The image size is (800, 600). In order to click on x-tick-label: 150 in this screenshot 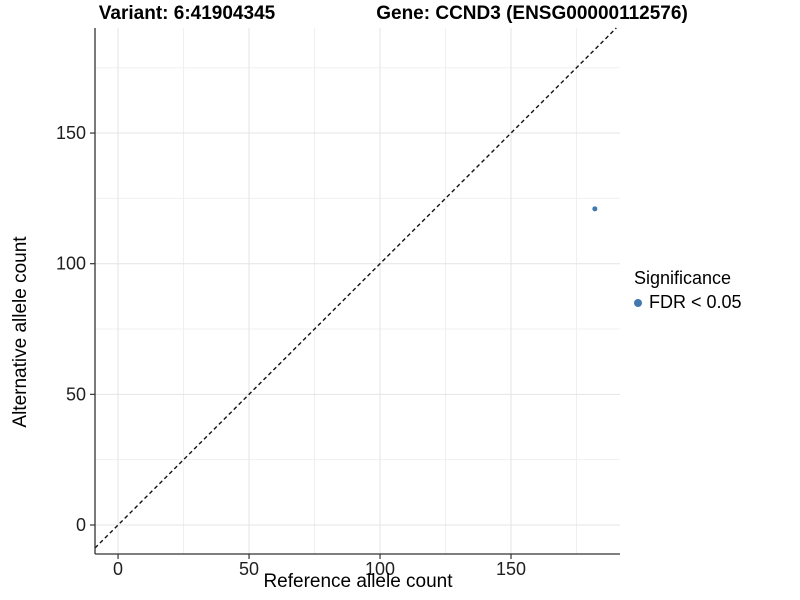, I will do `click(511, 569)`.